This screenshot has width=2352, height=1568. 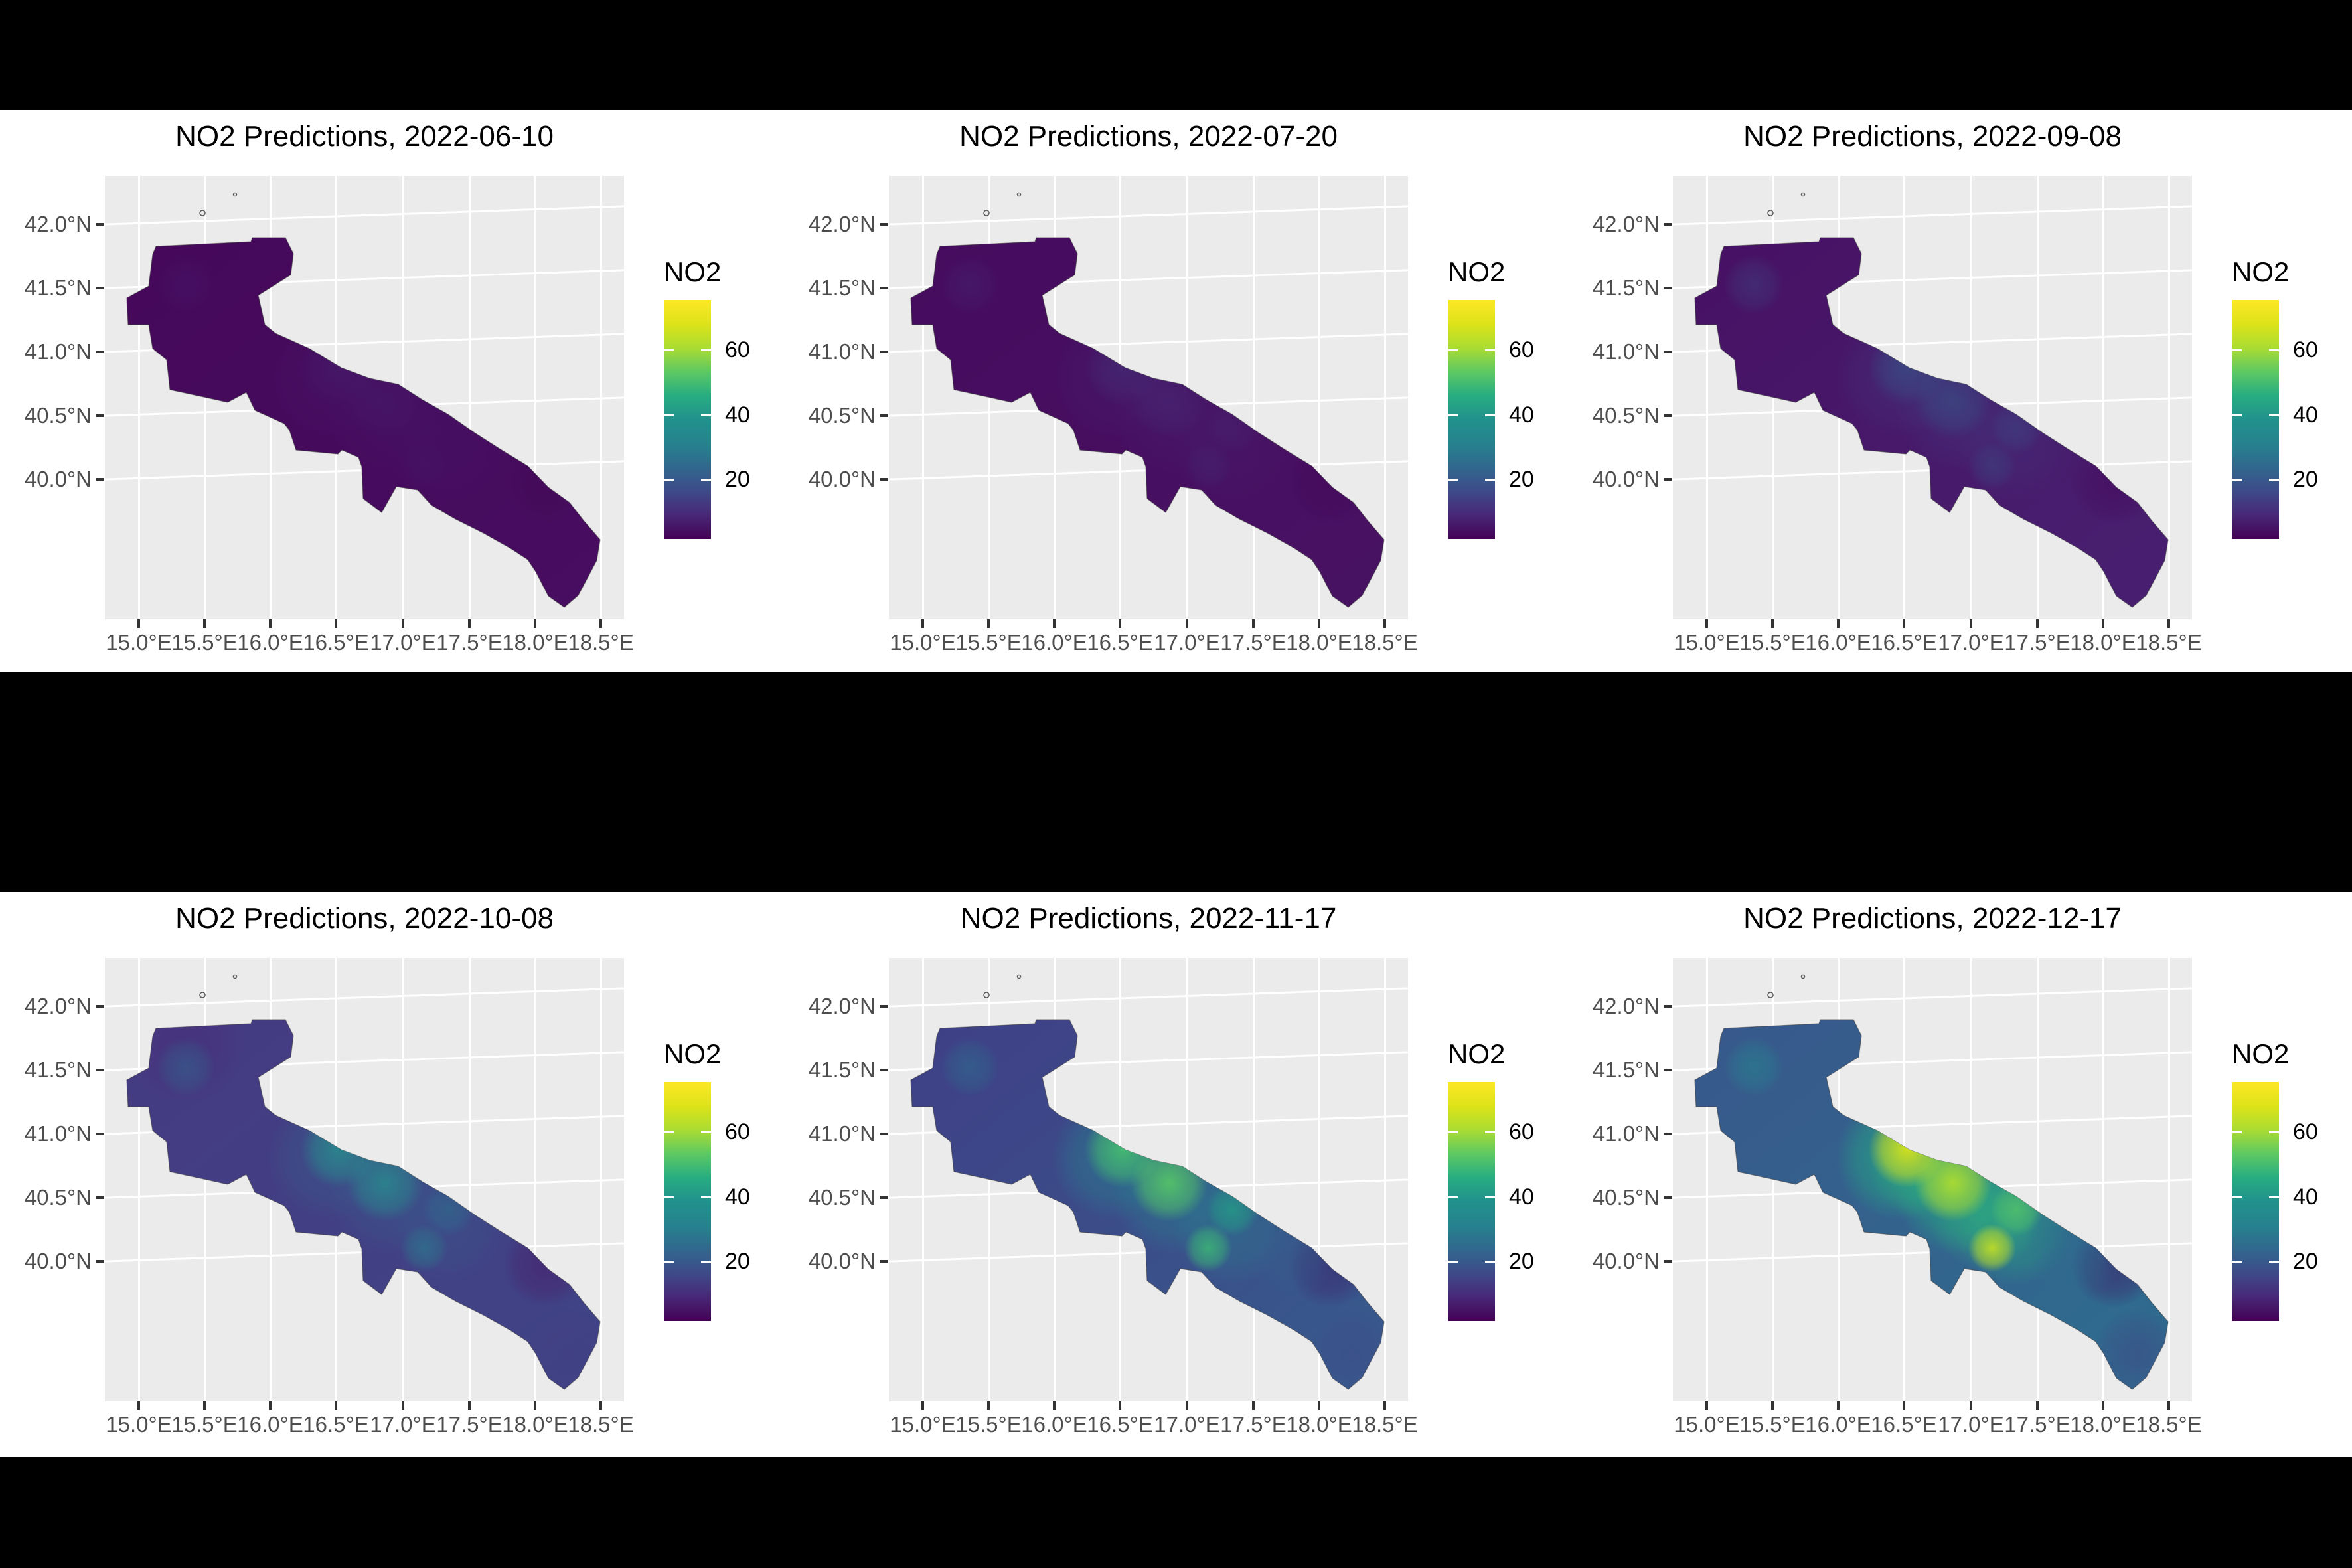 What do you see at coordinates (364, 919) in the screenshot?
I see `panel-title: NO2 Predictions, 2022-10-08` at bounding box center [364, 919].